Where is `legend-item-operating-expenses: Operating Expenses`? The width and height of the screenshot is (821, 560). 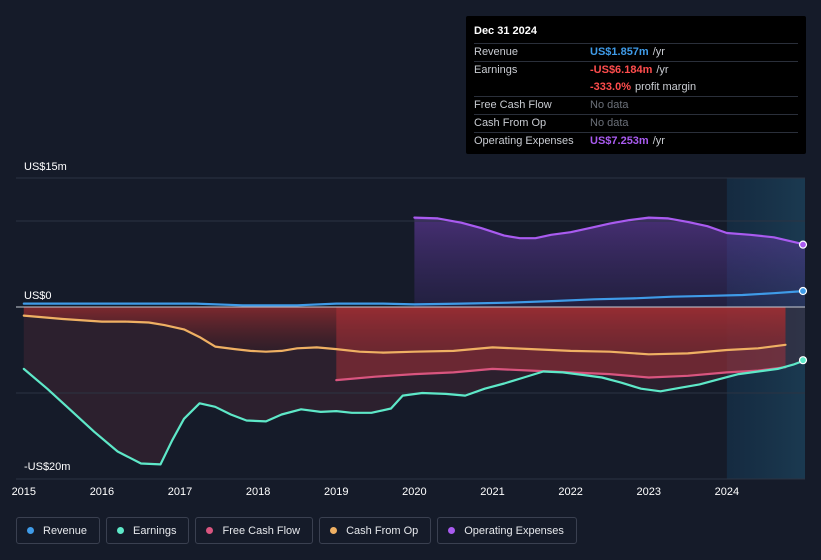 legend-item-operating-expenses: Operating Expenses is located at coordinates (507, 530).